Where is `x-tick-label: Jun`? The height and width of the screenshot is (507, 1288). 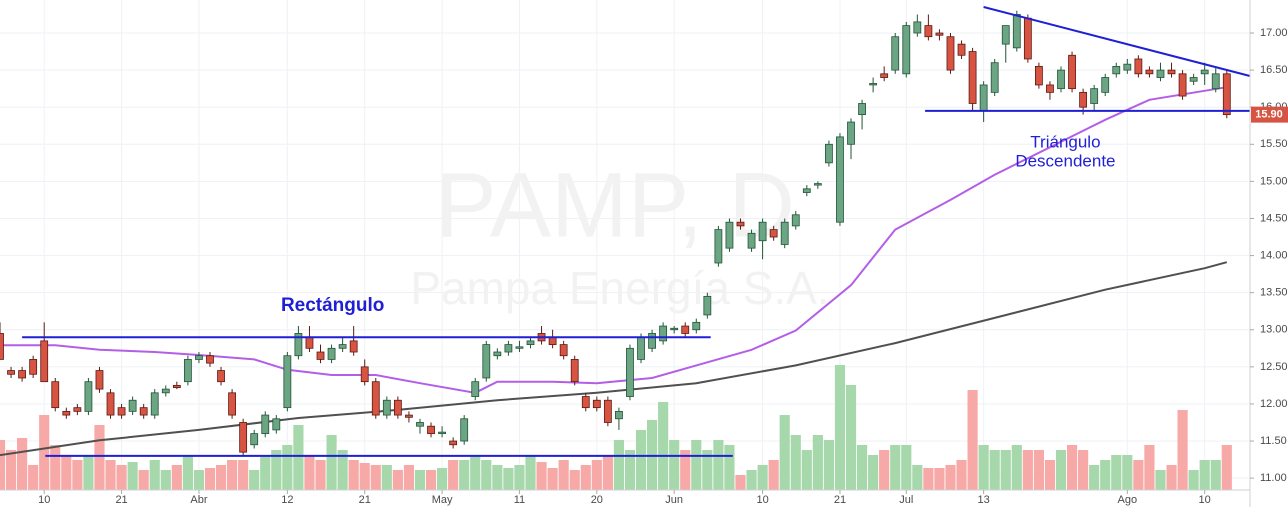 x-tick-label: Jun is located at coordinates (674, 500).